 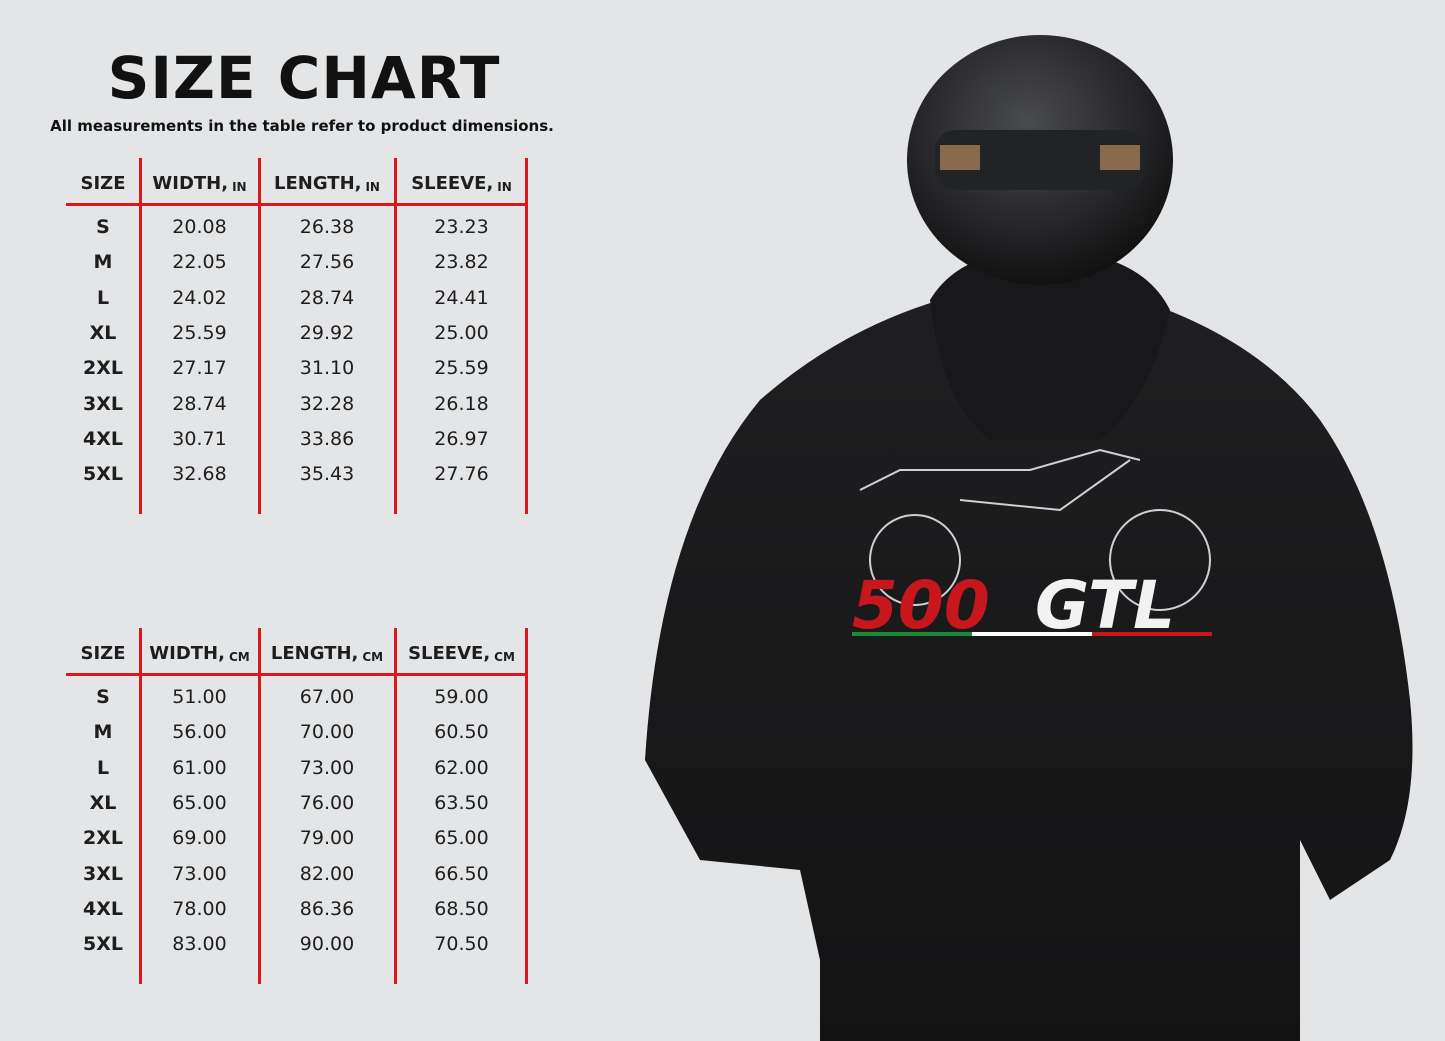 I want to click on measurement-cell: 27.17, so click(x=199, y=368).